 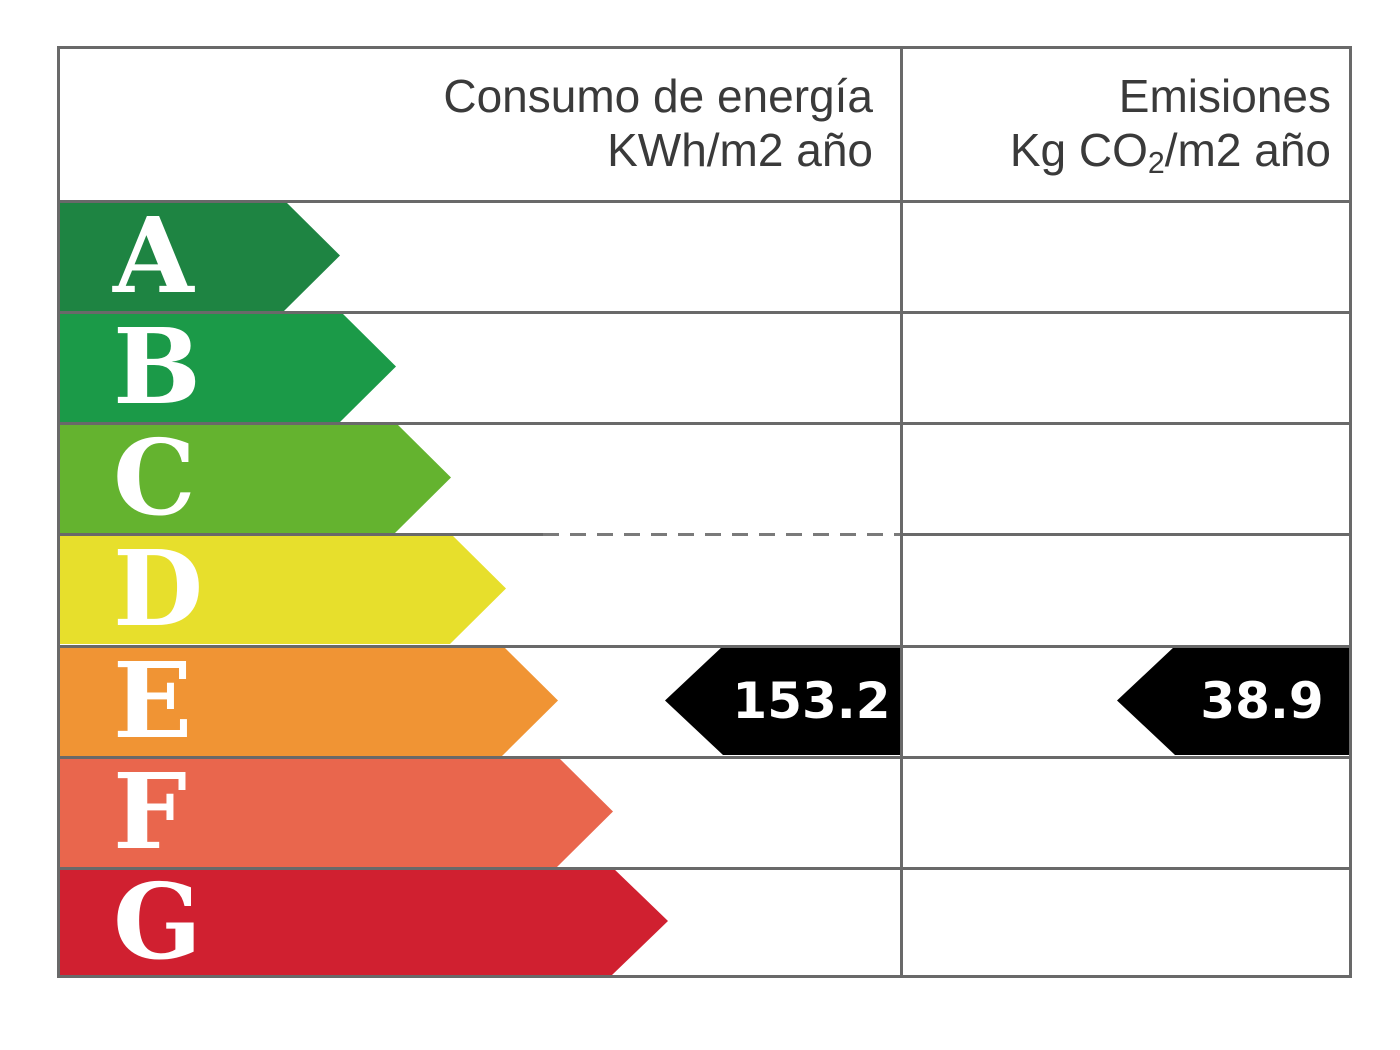 I want to click on rating-letter-b: B, so click(x=157, y=366).